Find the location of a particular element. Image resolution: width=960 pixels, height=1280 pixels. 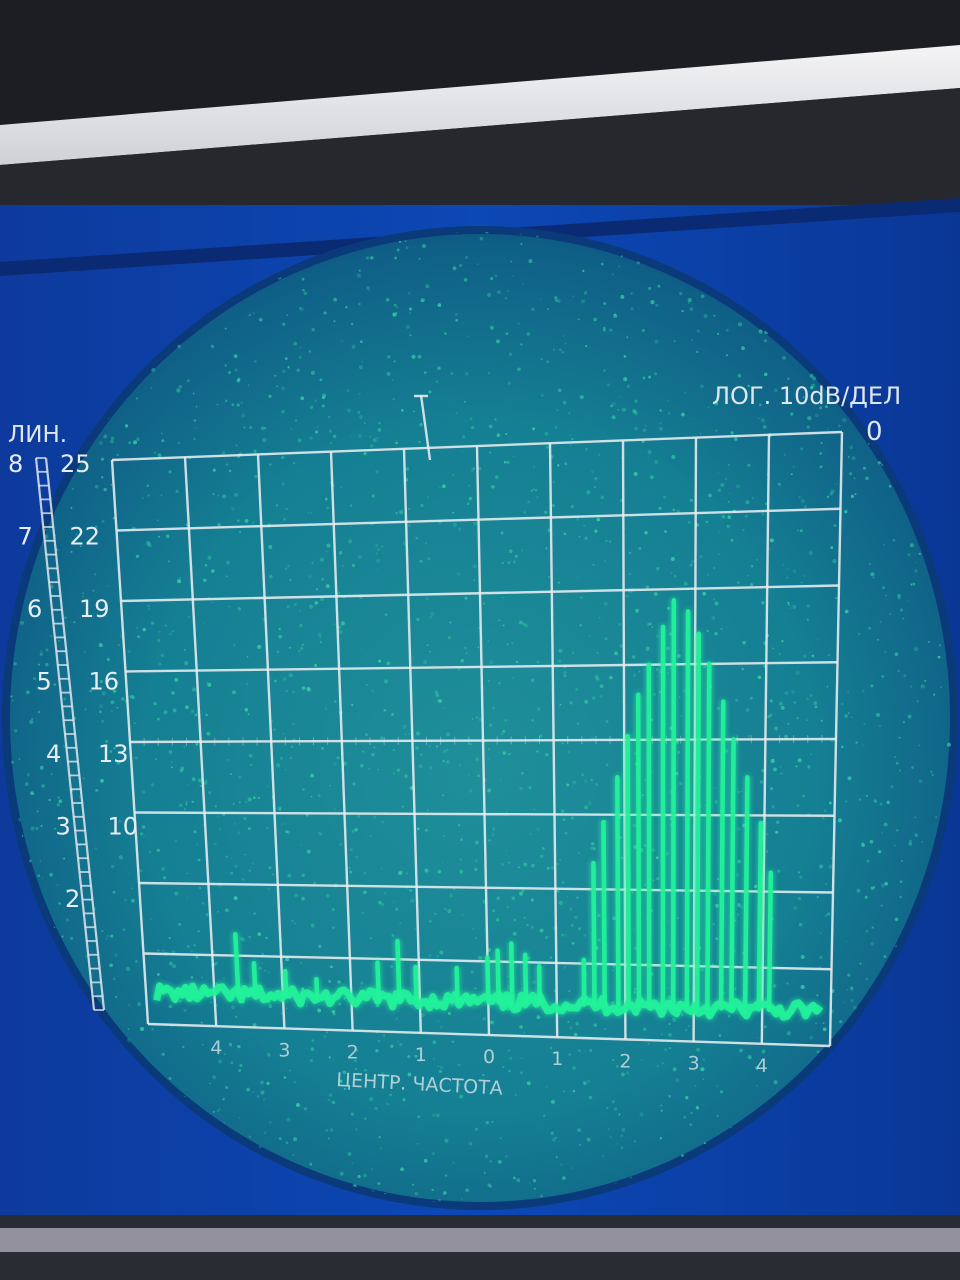

lin-scale-label: 6 is located at coordinates (34, 609).